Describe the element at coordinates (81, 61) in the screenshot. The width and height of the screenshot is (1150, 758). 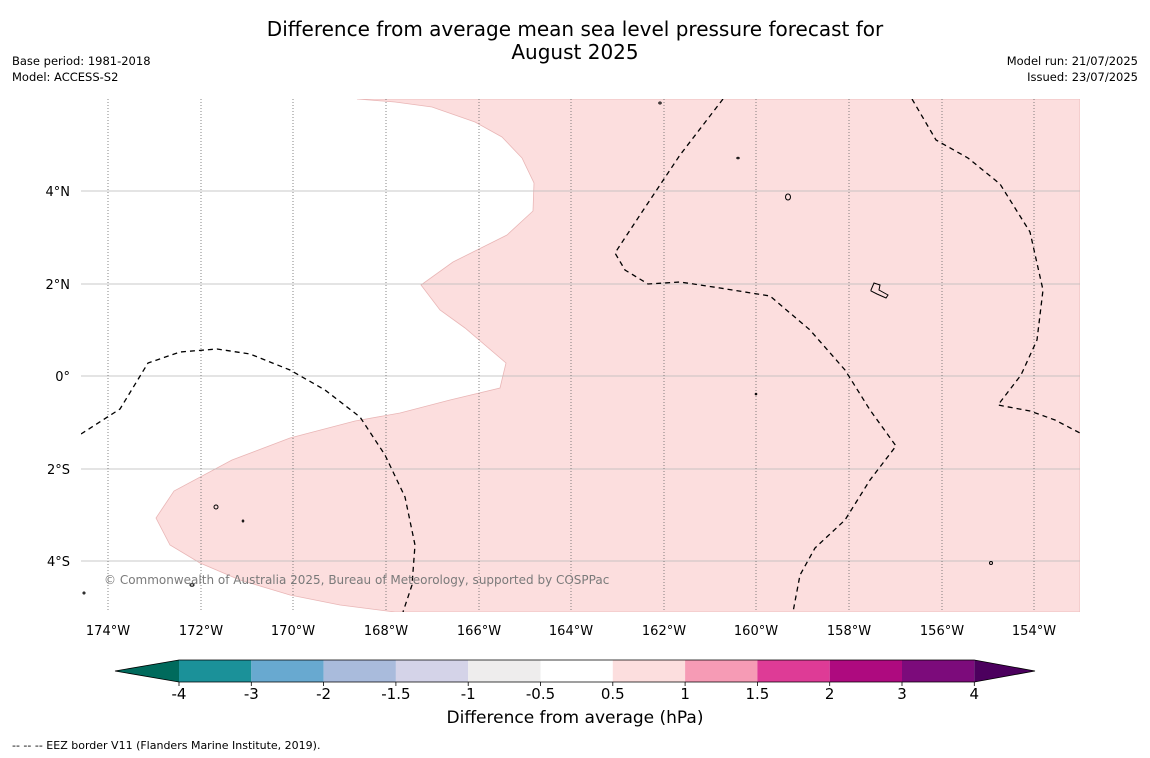
I see `base-period: Base period: 1981-2018` at that location.